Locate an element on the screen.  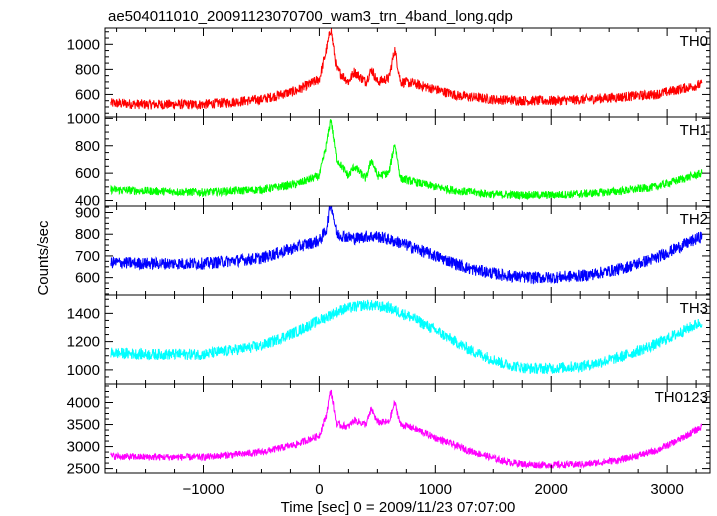
series-label-th0: TH0 is located at coordinates (694, 41).